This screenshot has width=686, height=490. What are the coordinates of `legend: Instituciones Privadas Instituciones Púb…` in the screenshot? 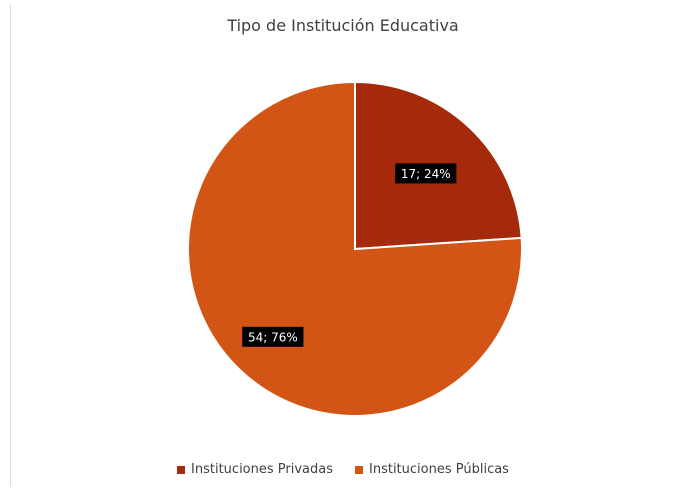 It's located at (343, 469).